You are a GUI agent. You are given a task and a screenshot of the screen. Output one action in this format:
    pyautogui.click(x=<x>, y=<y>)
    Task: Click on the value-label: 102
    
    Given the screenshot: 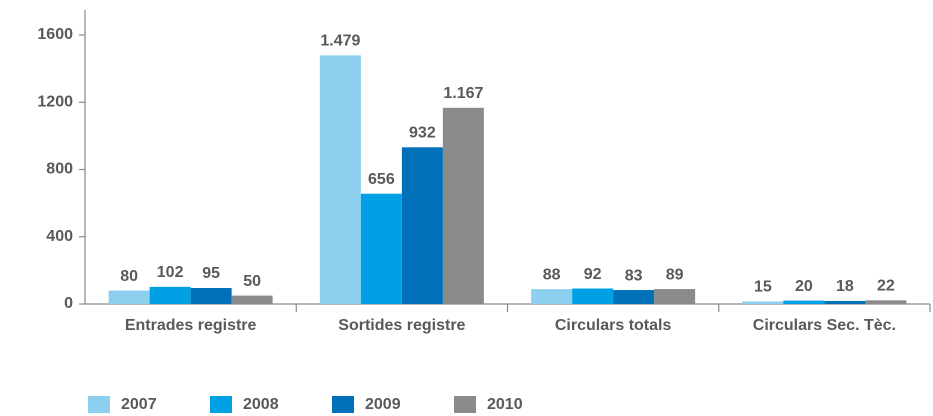 What is the action you would take?
    pyautogui.click(x=170, y=272)
    